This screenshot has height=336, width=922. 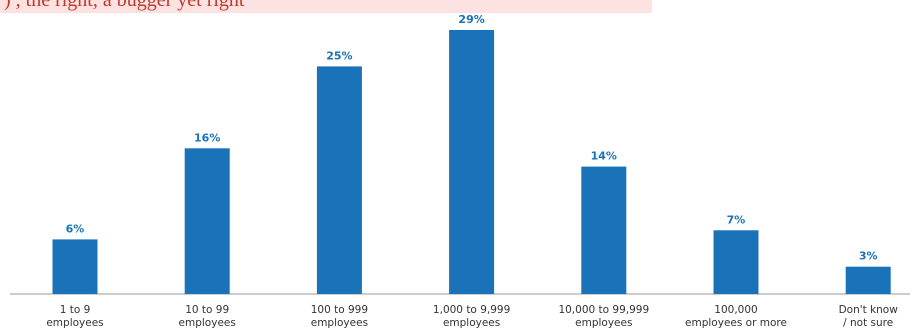 What do you see at coordinates (74, 316) in the screenshot?
I see `x-tick-label-1: 1 to 9 employees` at bounding box center [74, 316].